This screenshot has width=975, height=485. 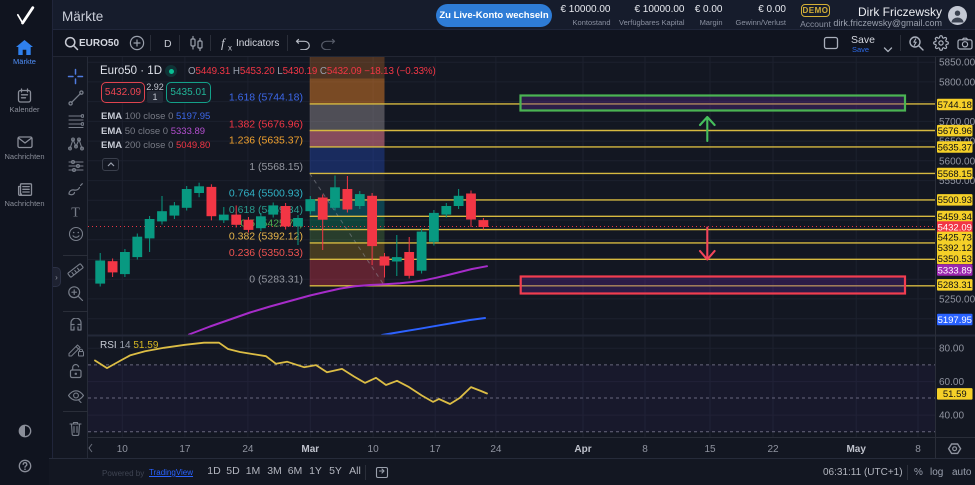 I want to click on svg-text: 1.236 (5635.37), so click(x=266, y=141).